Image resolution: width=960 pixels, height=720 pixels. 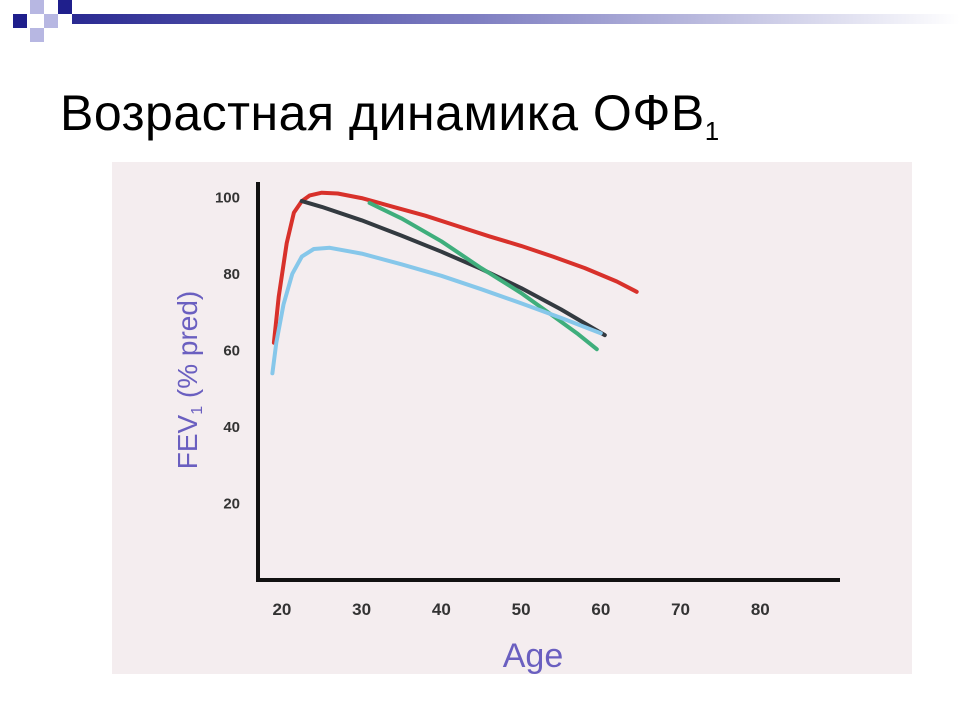 I want to click on x-tick-labels: 20 30 40 50 60 70 80, so click(x=520, y=609).